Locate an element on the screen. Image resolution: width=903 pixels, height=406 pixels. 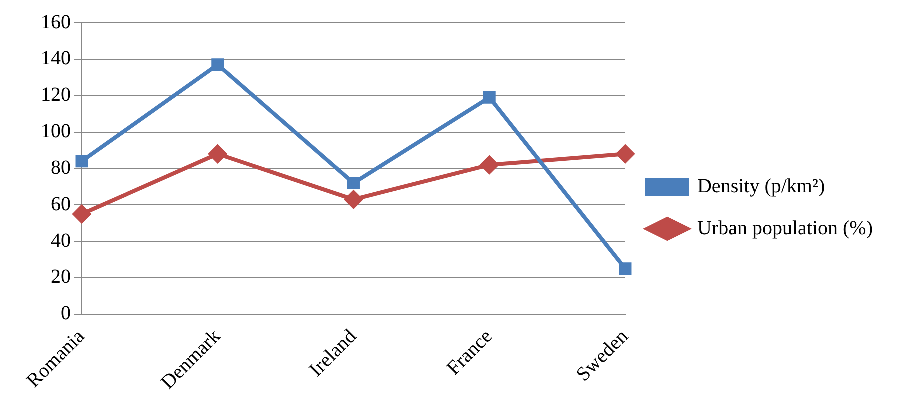
y-tick-label: 120 is located at coordinates (56, 95).